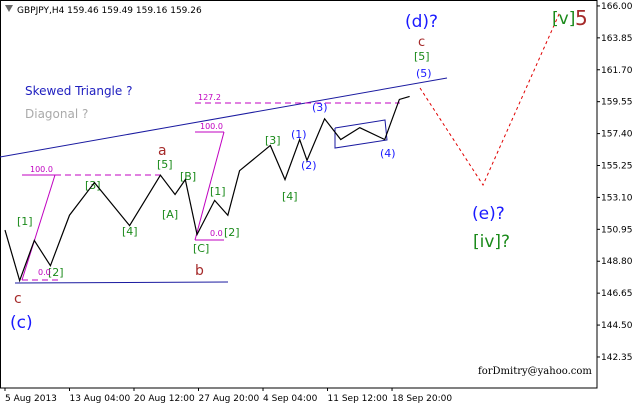 The height and width of the screenshot is (407, 632). Describe the element at coordinates (309, 165) in the screenshot. I see `wave-label: (2)` at that location.